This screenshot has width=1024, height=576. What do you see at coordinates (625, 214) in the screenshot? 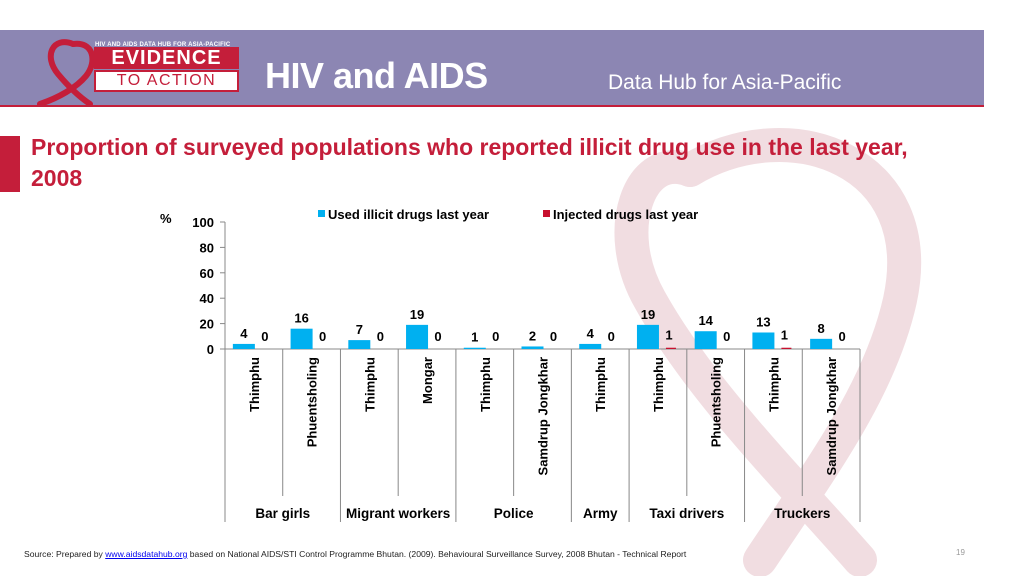
I see `legend-label: Injected drugs last year` at bounding box center [625, 214].